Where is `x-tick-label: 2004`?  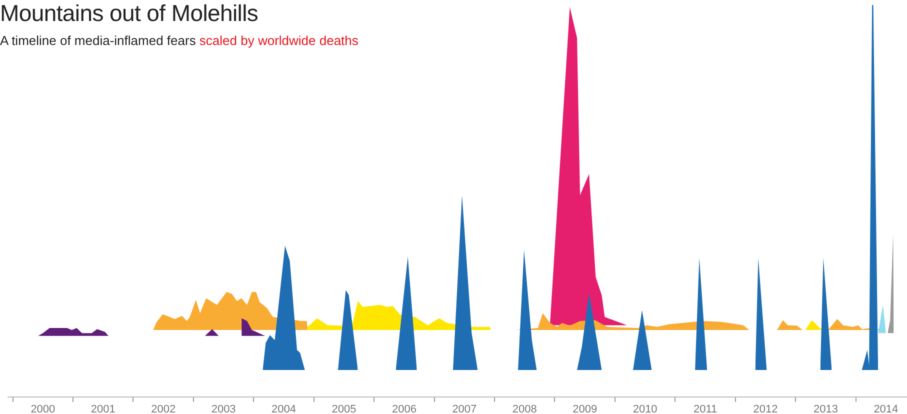 x-tick-label: 2004 is located at coordinates (284, 409).